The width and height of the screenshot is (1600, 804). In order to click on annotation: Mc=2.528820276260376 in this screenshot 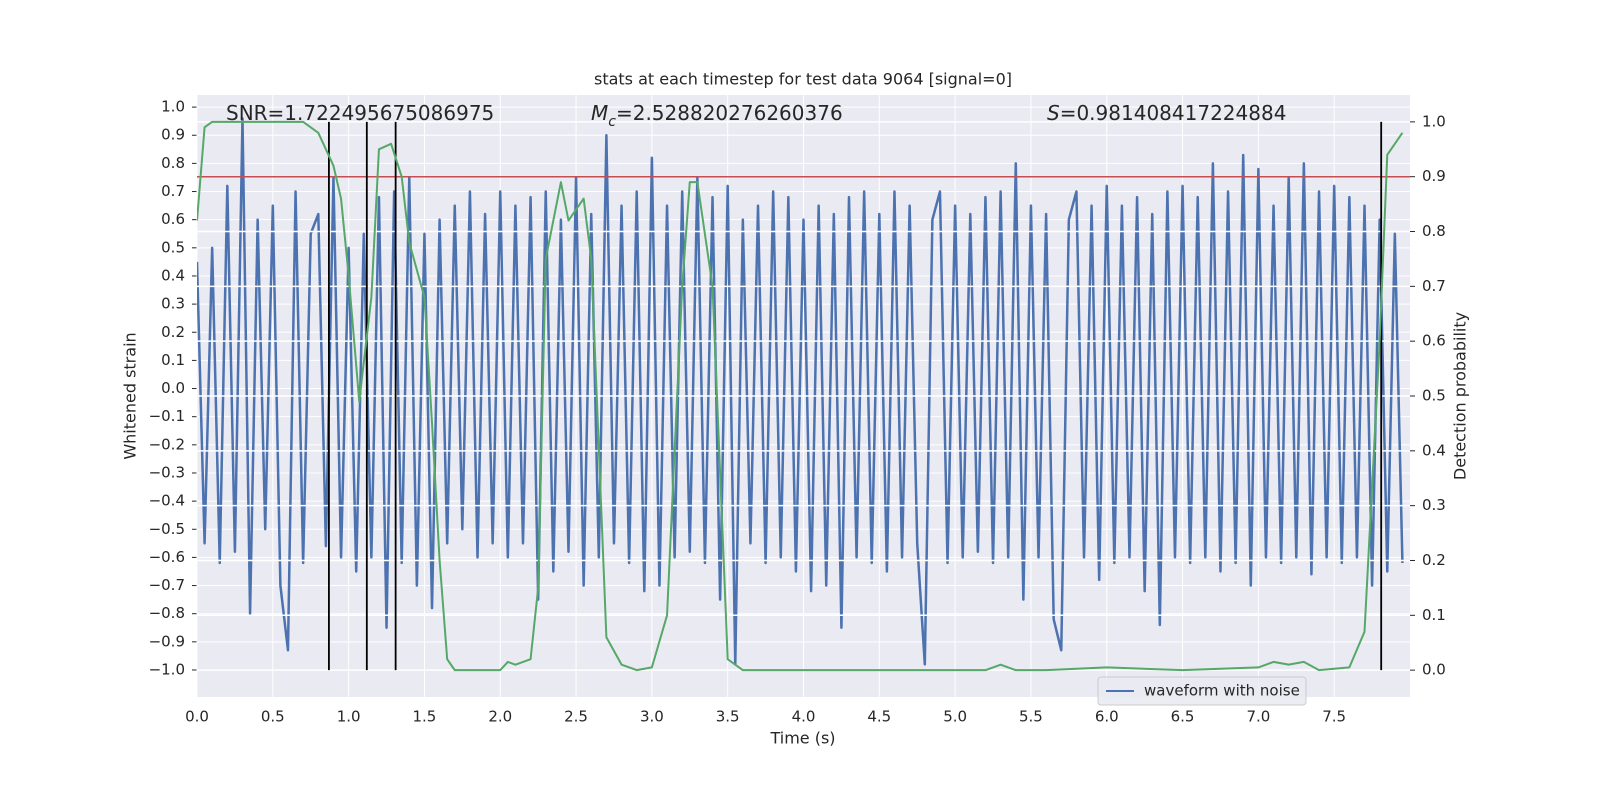, I will do `click(717, 116)`.